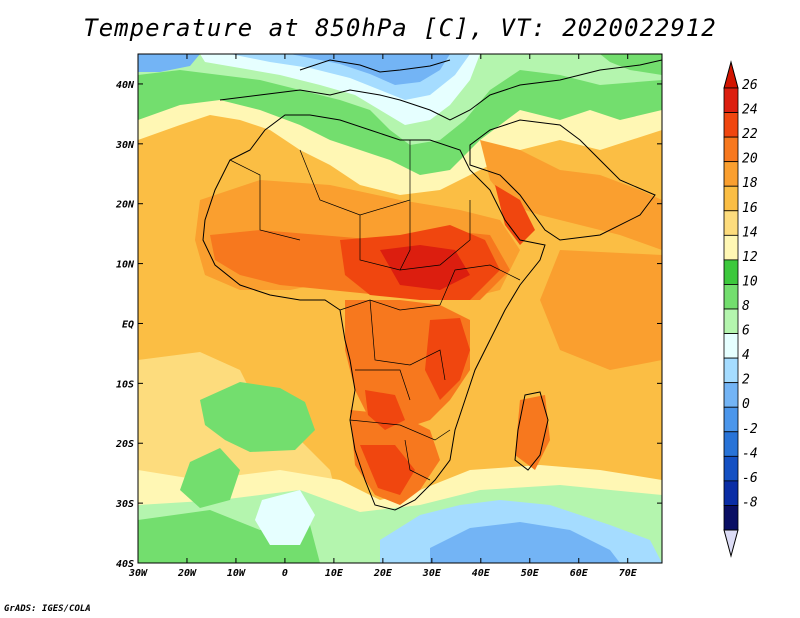 The width and height of the screenshot is (800, 618). What do you see at coordinates (515, 215) in the screenshot?
I see `field-red-sea-hot` at bounding box center [515, 215].